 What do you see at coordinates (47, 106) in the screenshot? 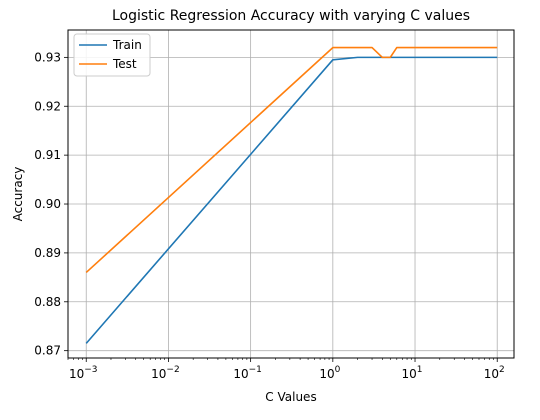
I see `y-tick-label: 0.92` at bounding box center [47, 106].